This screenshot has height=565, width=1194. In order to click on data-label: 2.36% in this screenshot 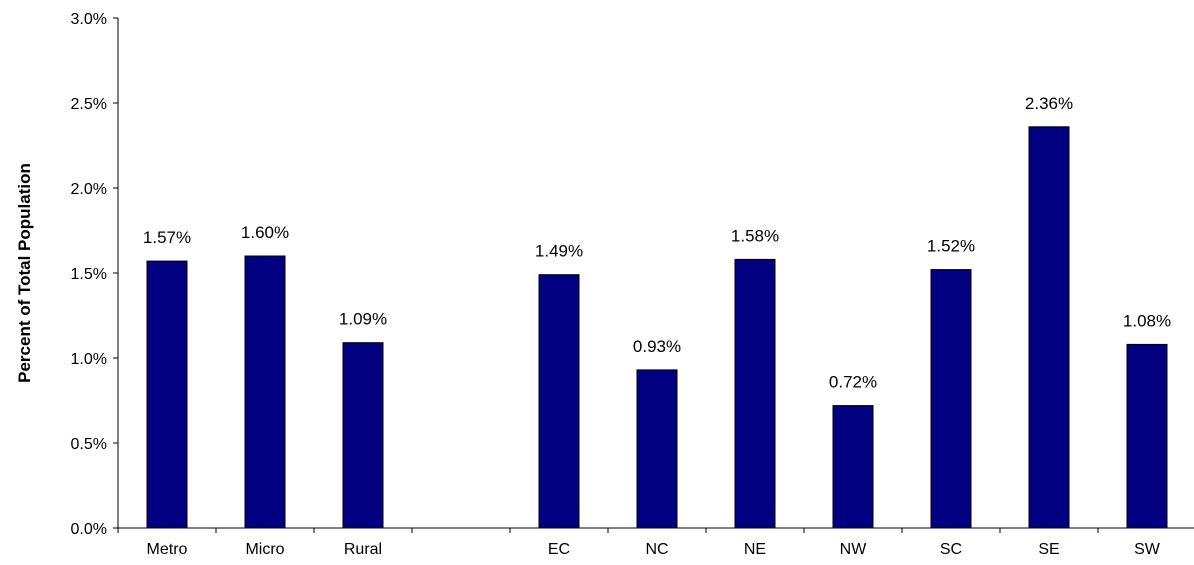, I will do `click(1049, 103)`.